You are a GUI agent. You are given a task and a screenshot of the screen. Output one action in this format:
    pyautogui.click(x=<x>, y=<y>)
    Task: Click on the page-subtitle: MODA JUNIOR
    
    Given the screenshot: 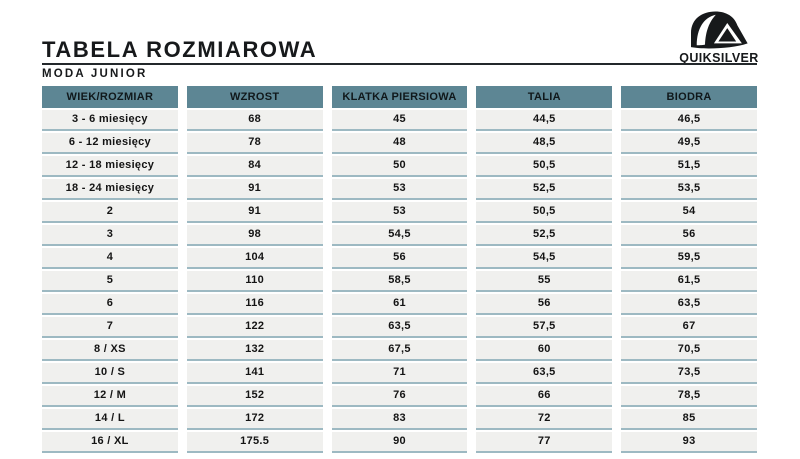 What is the action you would take?
    pyautogui.click(x=95, y=74)
    